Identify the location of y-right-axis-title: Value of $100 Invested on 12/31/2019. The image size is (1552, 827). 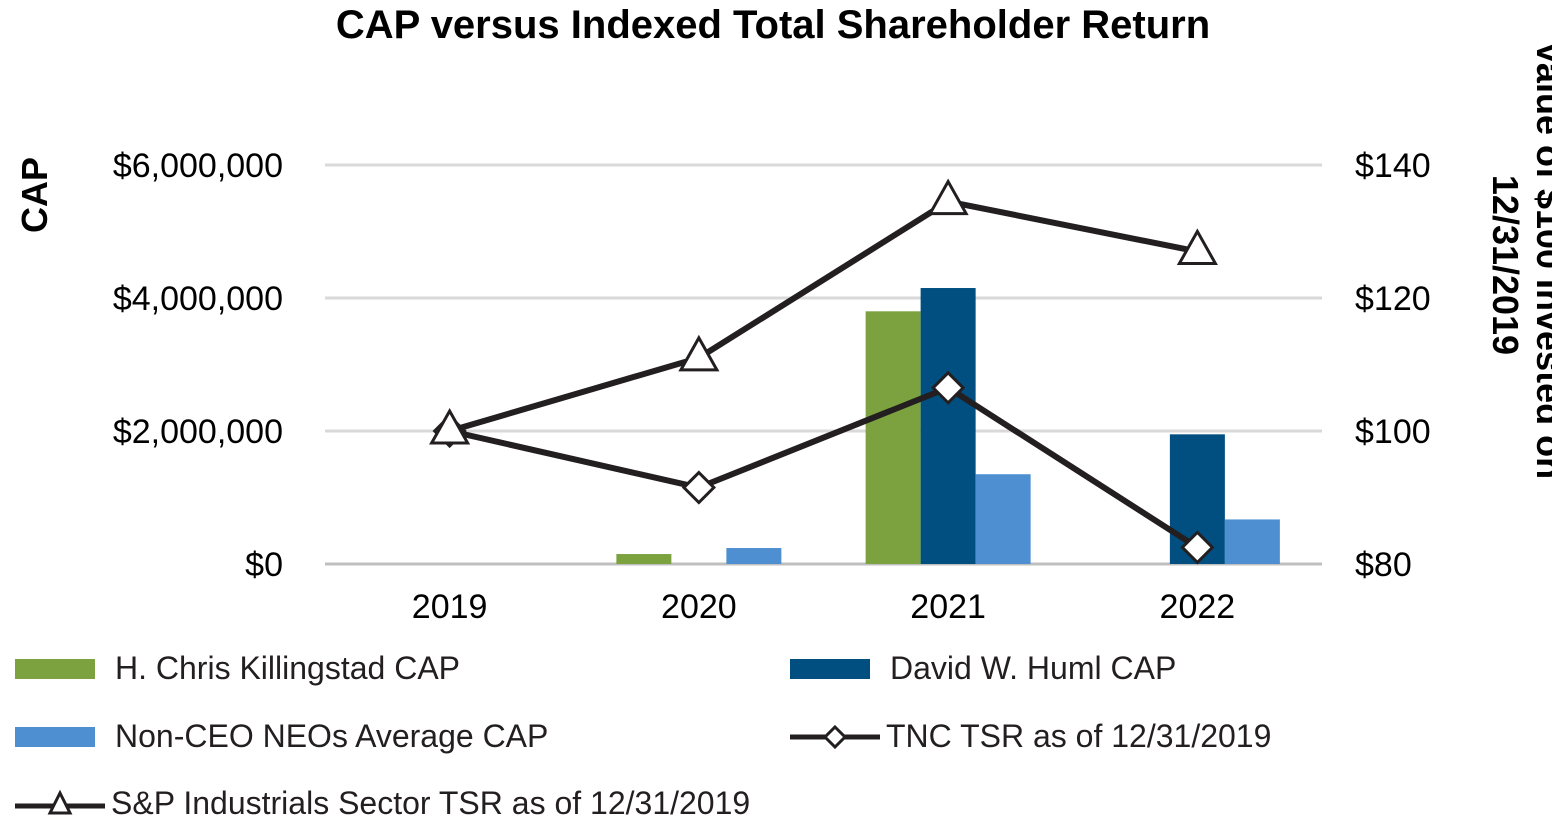
(1518, 265).